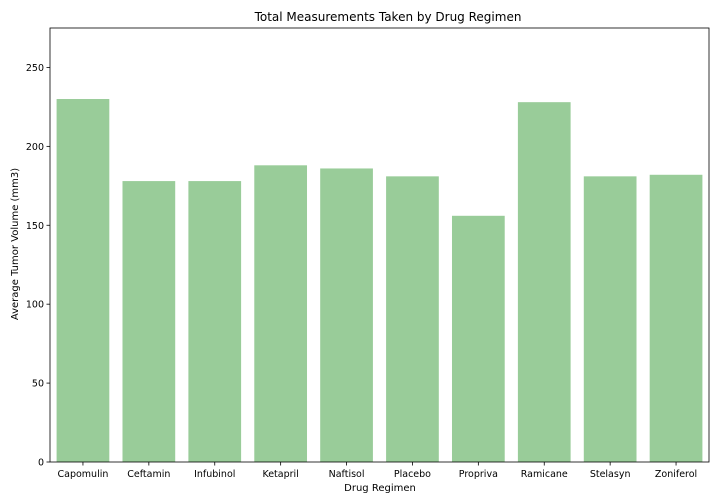 The image size is (720, 504). What do you see at coordinates (35, 68) in the screenshot?
I see `y-tick-label: 250` at bounding box center [35, 68].